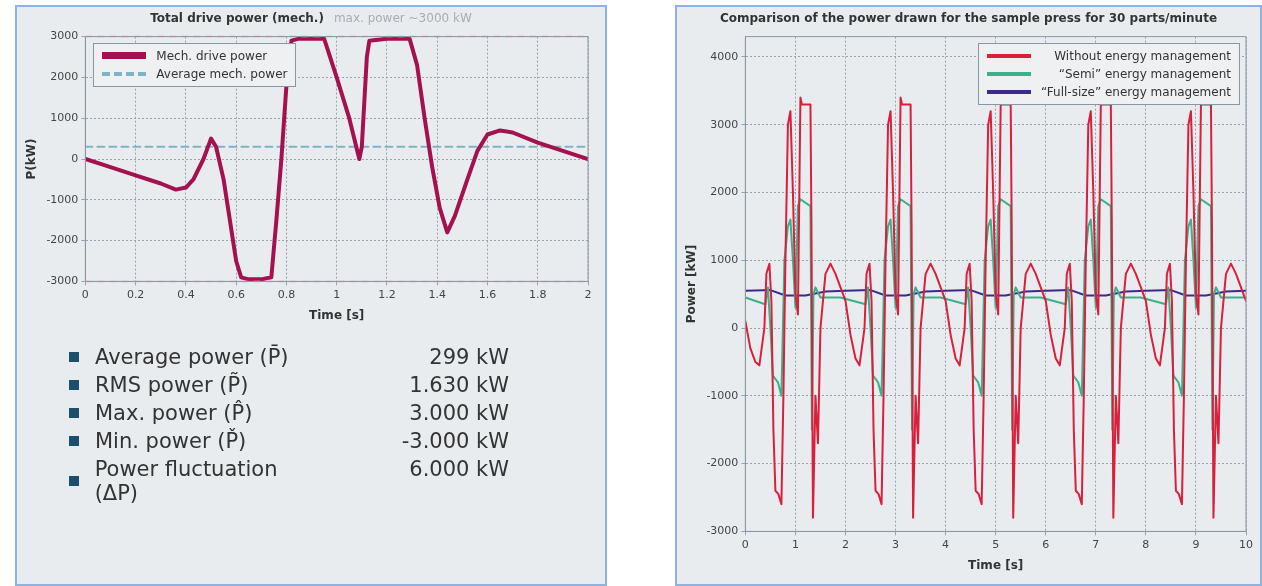 Image resolution: width=1262 pixels, height=586 pixels. Describe the element at coordinates (402, 18) in the screenshot. I see `chart-subtitle: max. power ~3000 kW` at that location.